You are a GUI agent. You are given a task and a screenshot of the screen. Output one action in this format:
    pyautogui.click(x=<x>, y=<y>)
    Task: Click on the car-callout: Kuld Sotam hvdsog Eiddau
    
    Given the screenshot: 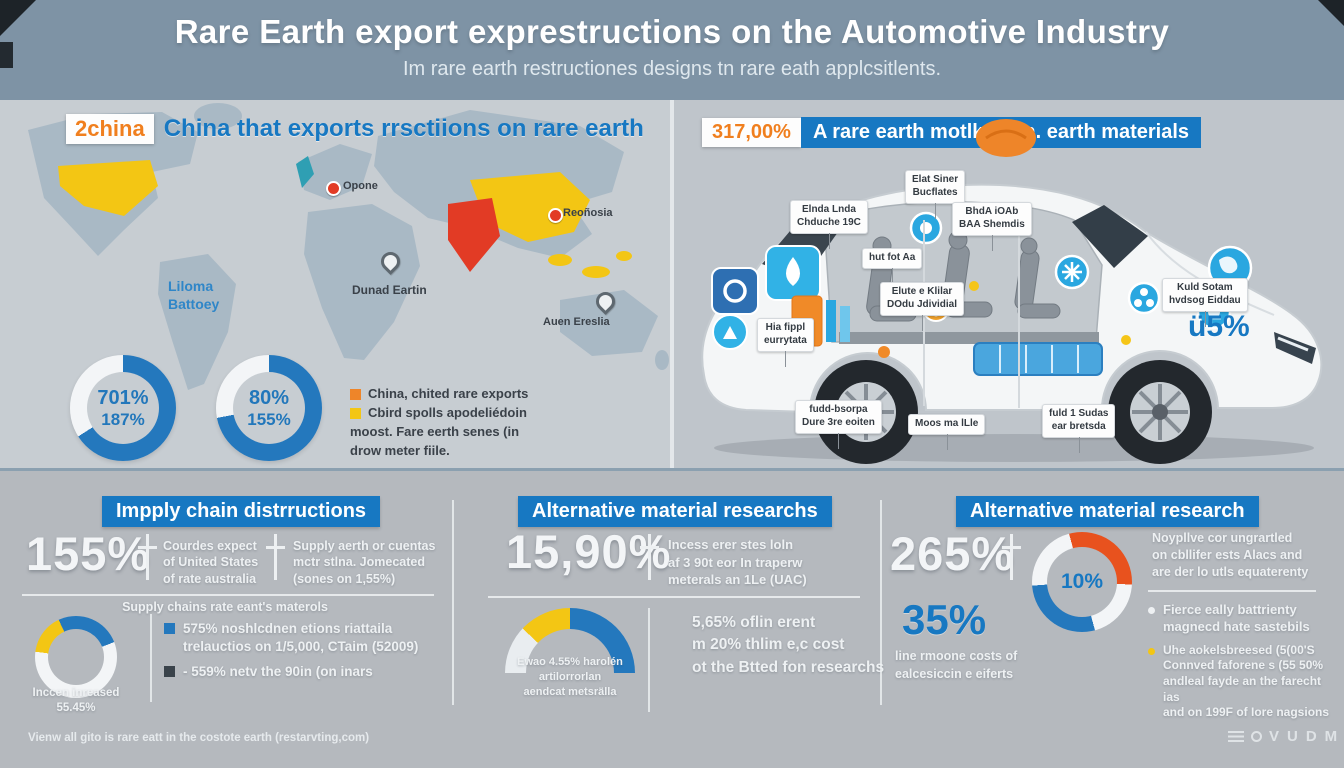 What is the action you would take?
    pyautogui.click(x=1205, y=302)
    